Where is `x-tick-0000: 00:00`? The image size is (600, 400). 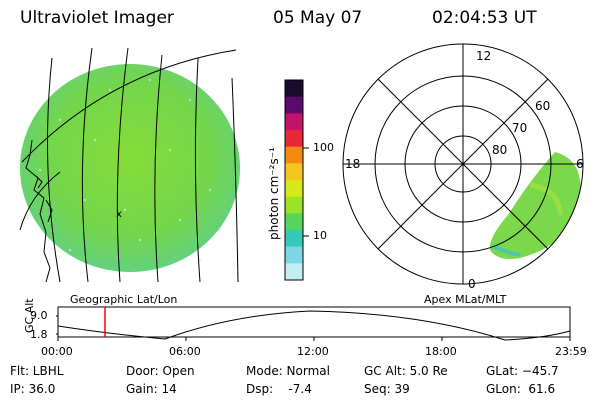
x-tick-0000: 00:00 is located at coordinates (57, 351).